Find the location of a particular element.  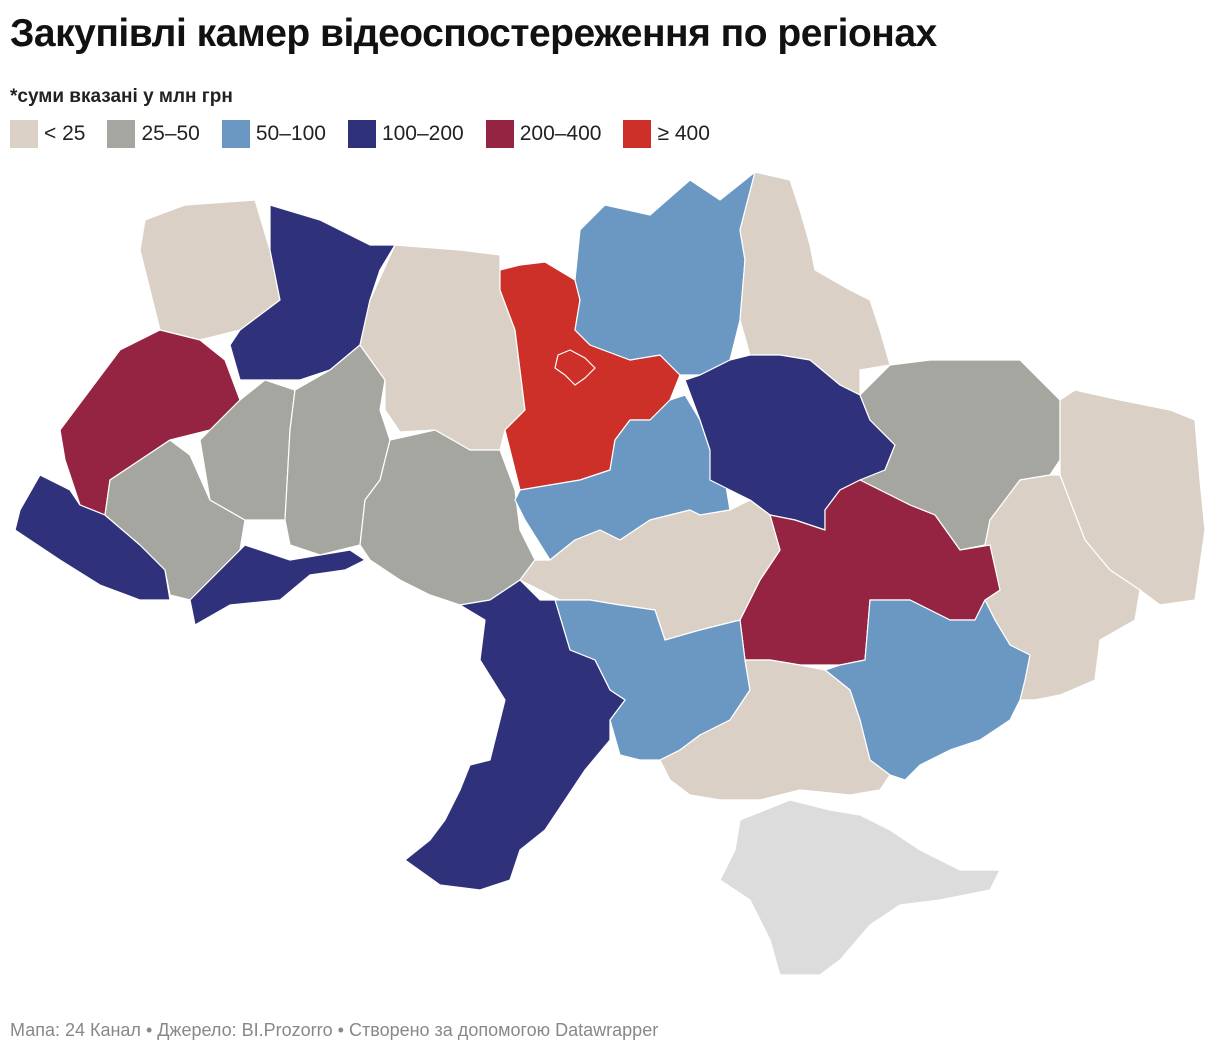

legend-label: < 25 is located at coordinates (65, 133).